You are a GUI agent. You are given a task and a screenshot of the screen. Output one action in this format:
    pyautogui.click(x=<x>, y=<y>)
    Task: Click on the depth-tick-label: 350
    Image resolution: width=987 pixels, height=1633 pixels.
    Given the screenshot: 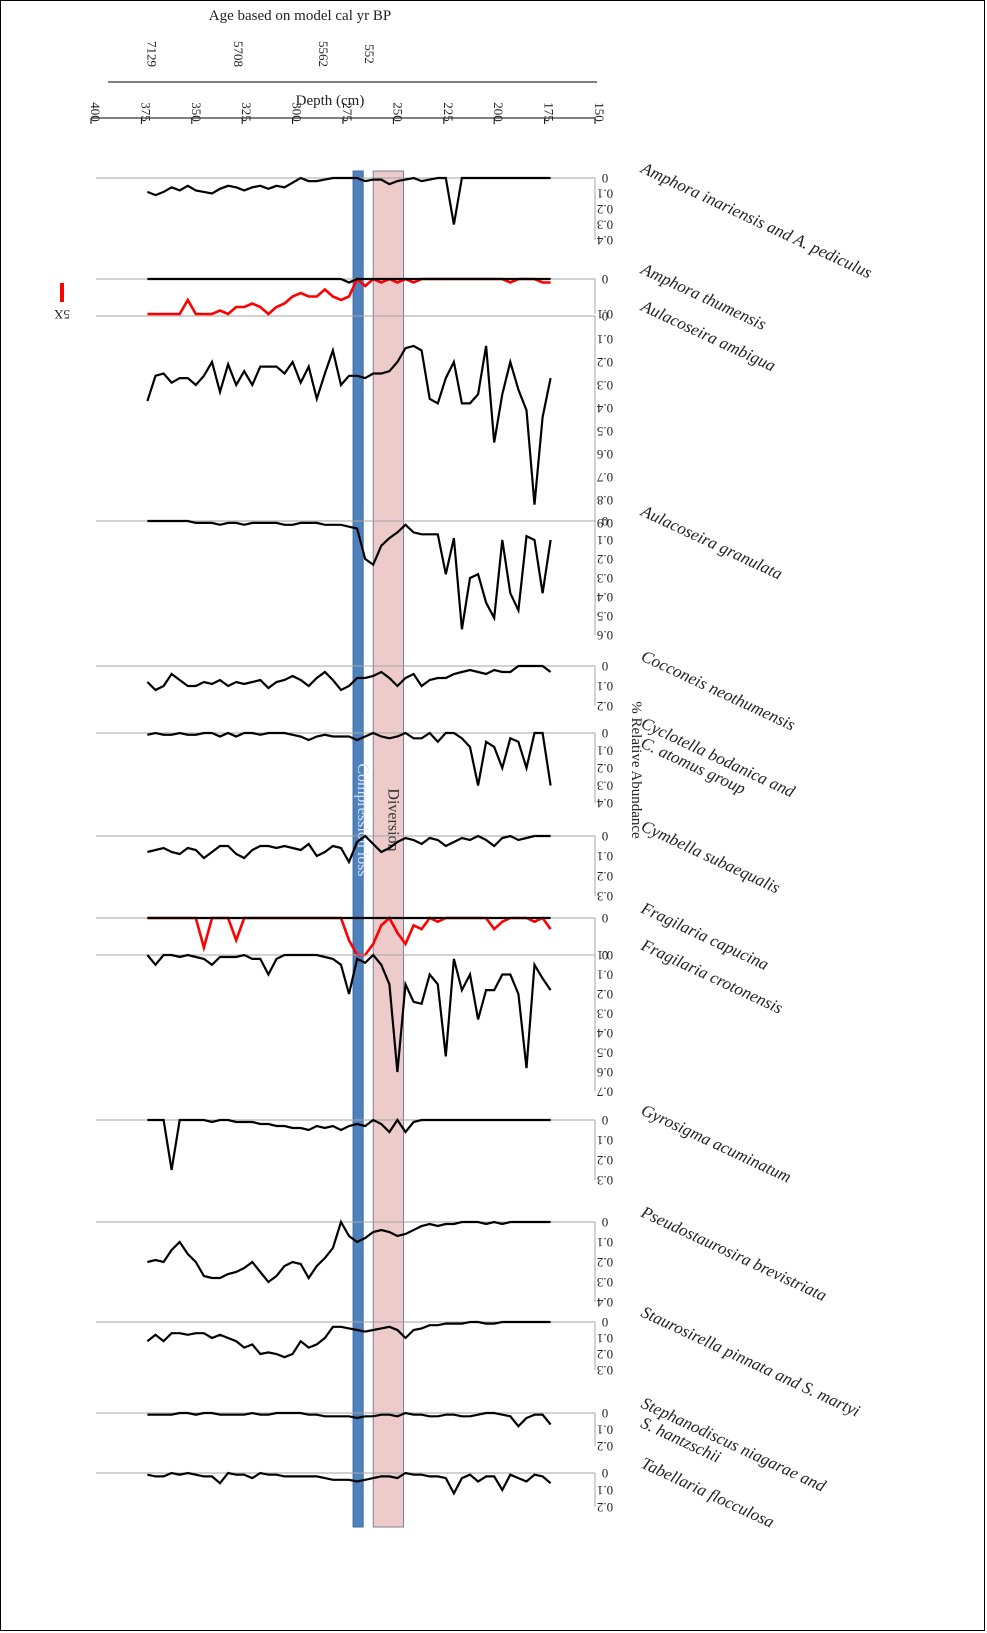 What is the action you would take?
    pyautogui.click(x=196, y=112)
    